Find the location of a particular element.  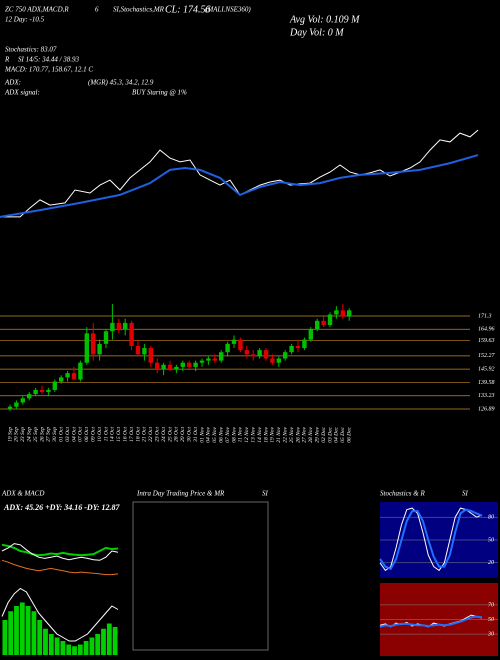

x-tick-label: 29 Oct is located at coordinates (183, 434).